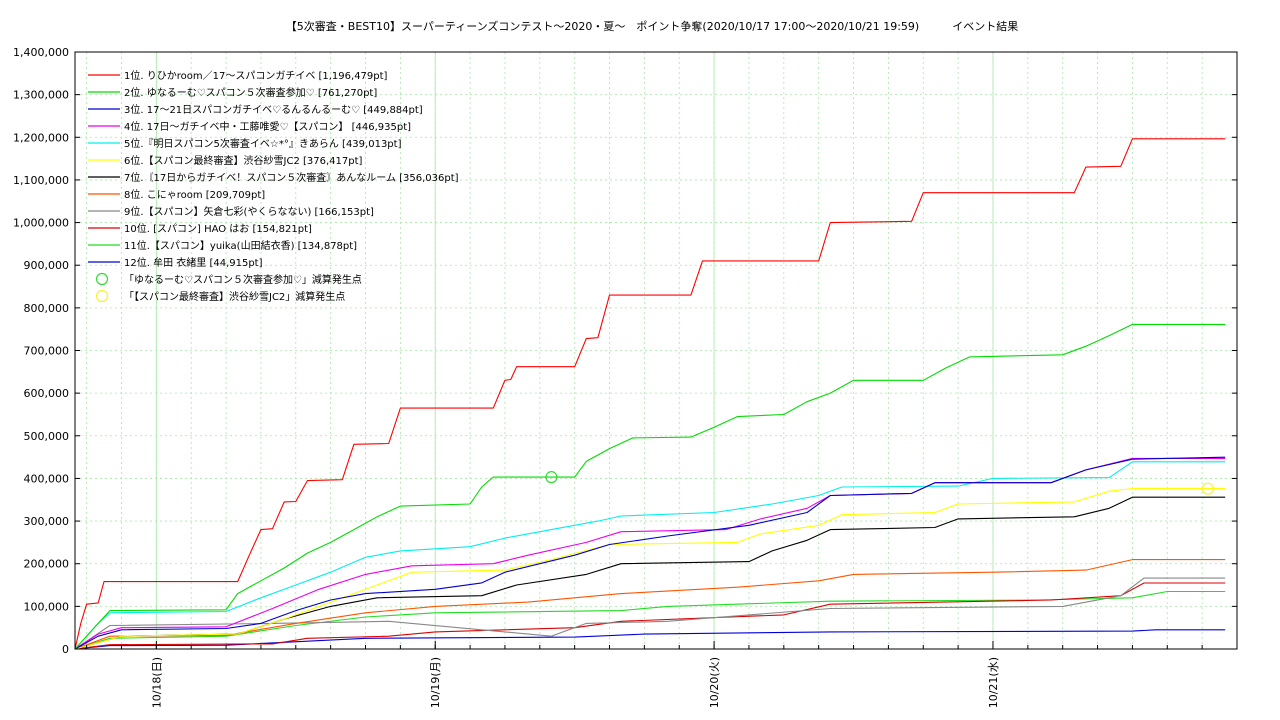 This screenshot has width=1280, height=720. I want to click on legend-label: 1位. りひかroom／17〜スパコンガチイベ [1,196,479pt], so click(256, 75).